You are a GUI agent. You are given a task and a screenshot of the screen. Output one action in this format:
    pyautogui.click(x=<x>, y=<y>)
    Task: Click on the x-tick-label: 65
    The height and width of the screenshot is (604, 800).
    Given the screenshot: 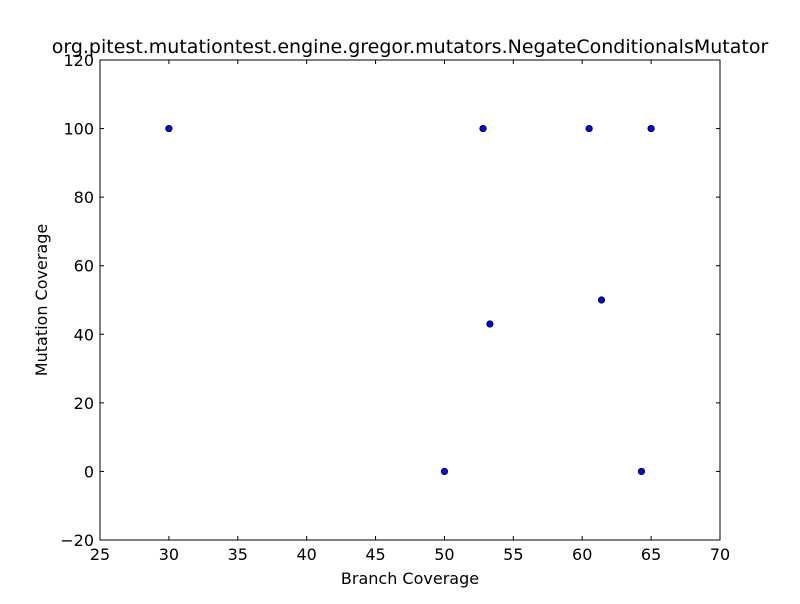 What is the action you would take?
    pyautogui.click(x=651, y=554)
    